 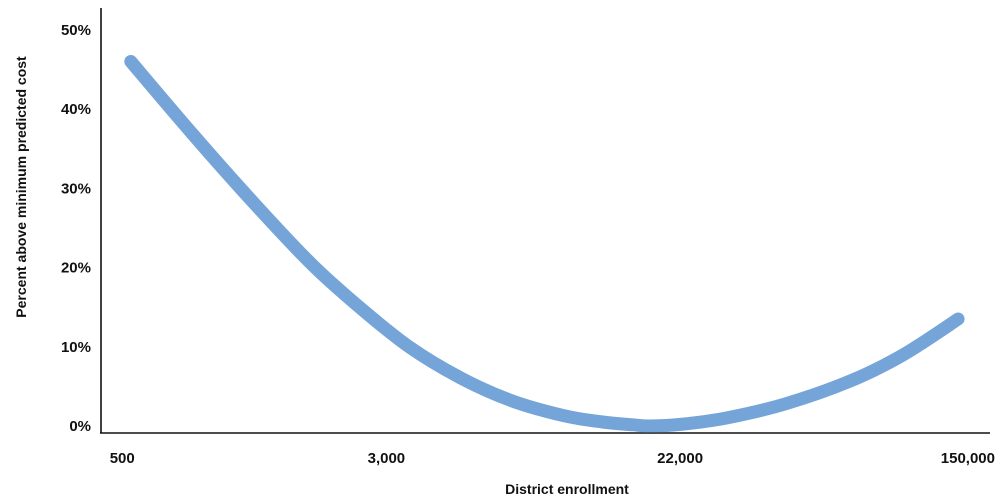 What do you see at coordinates (76, 347) in the screenshot?
I see `y-tick-label: 10%` at bounding box center [76, 347].